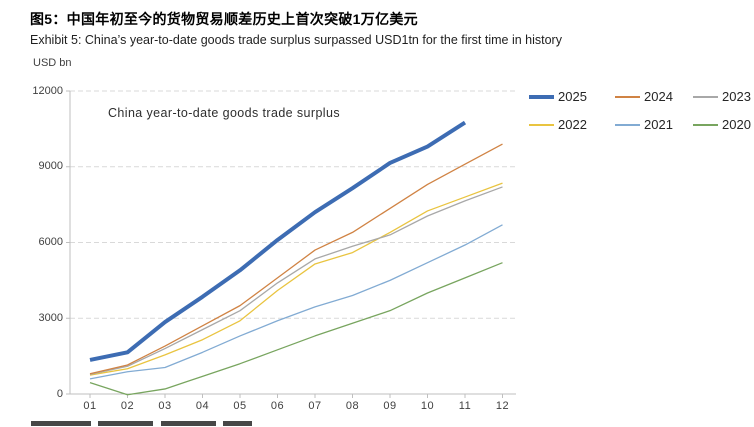 This screenshot has height=427, width=754. What do you see at coordinates (47, 90) in the screenshot?
I see `y-tick-label: 12000` at bounding box center [47, 90].